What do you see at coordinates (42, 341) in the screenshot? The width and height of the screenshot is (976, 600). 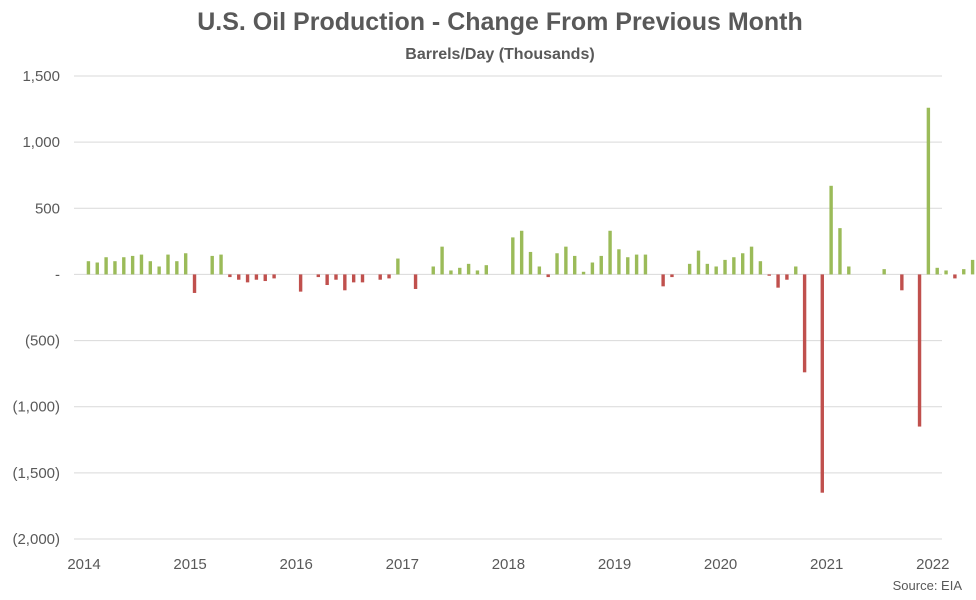 I see `y-tick-label: (500)` at bounding box center [42, 341].